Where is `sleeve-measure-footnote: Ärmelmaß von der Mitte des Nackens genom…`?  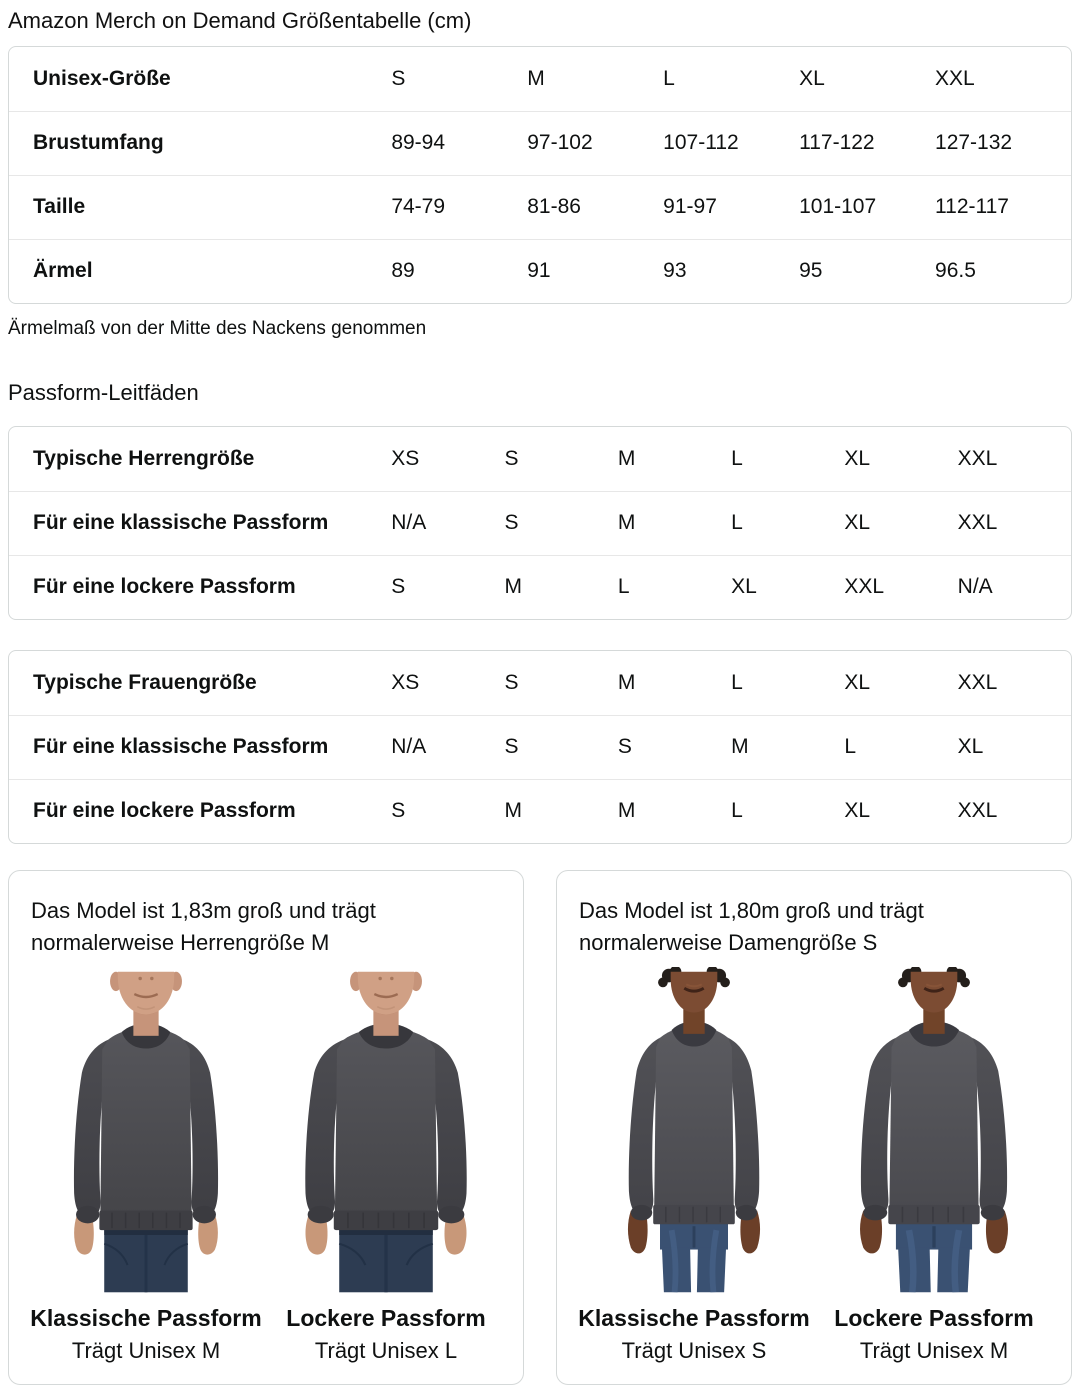
sleeve-measure-footnote: Ärmelmaß von der Mitte des Nackens genom… is located at coordinates (217, 328).